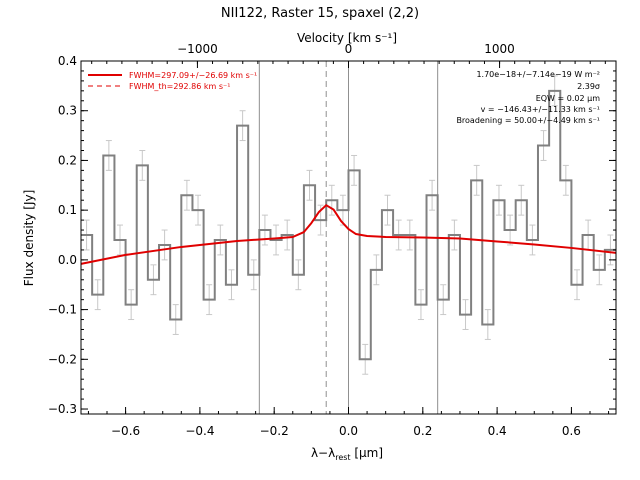  Describe the element at coordinates (67, 210) in the screenshot. I see `y-tick-label: 0.1` at that location.